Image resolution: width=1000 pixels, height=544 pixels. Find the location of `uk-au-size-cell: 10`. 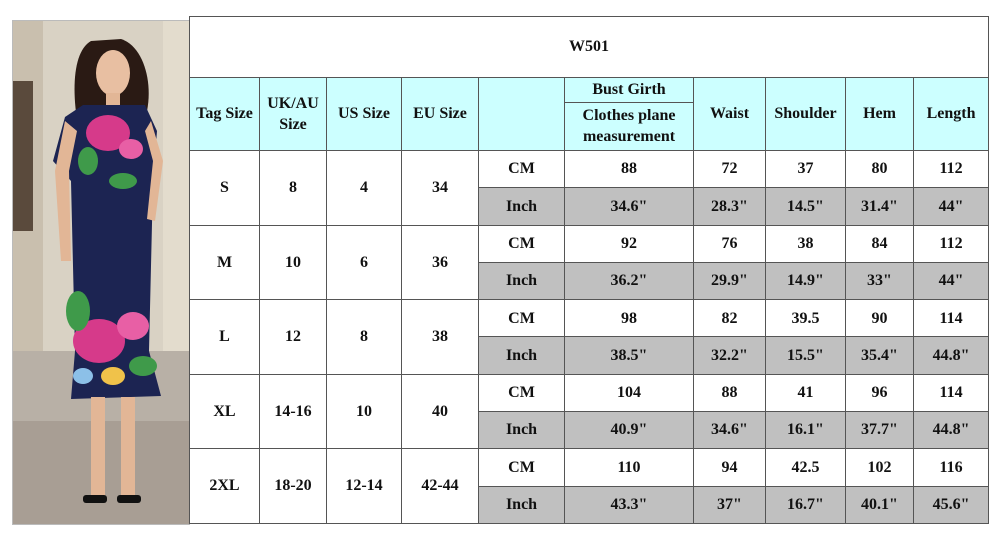

uk-au-size-cell: 10 is located at coordinates (293, 262).